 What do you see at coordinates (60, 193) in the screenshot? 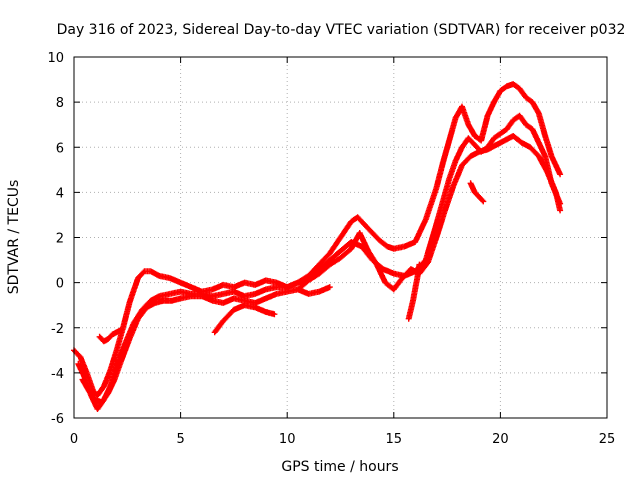
I see `y-tick-label: 4` at bounding box center [60, 193].